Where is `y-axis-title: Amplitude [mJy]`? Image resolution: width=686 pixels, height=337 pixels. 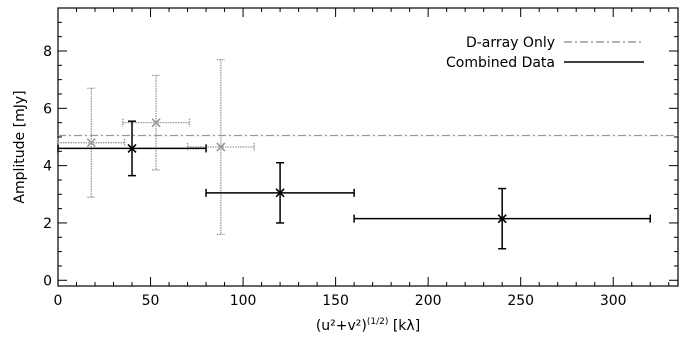
y-axis-title: Amplitude [mJy] is located at coordinates (20, 146).